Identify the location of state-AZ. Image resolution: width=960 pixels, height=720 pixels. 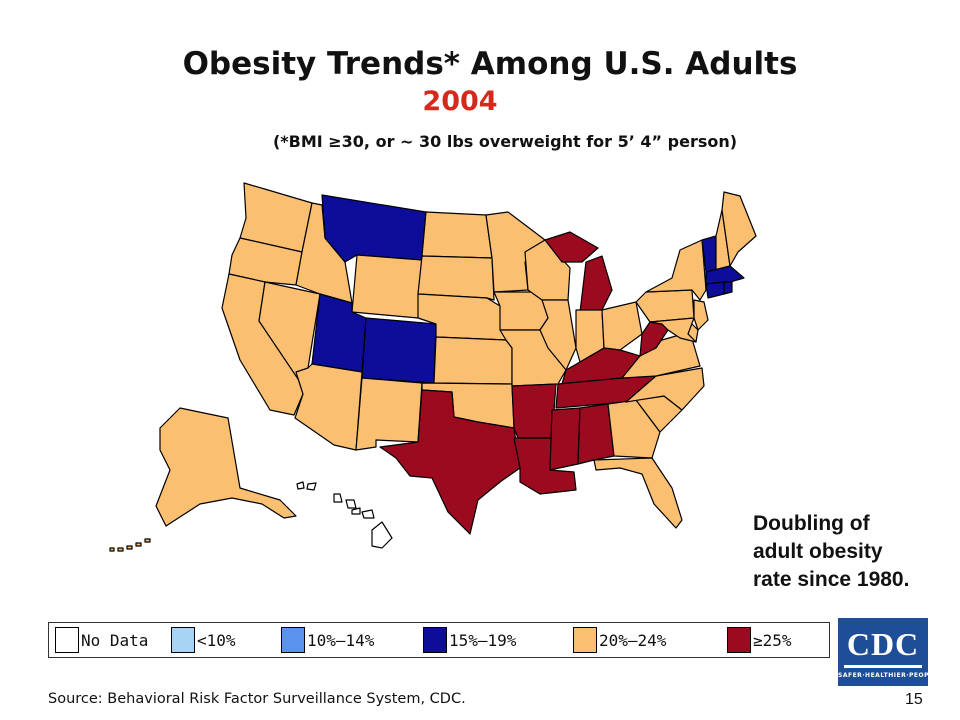
(328, 407).